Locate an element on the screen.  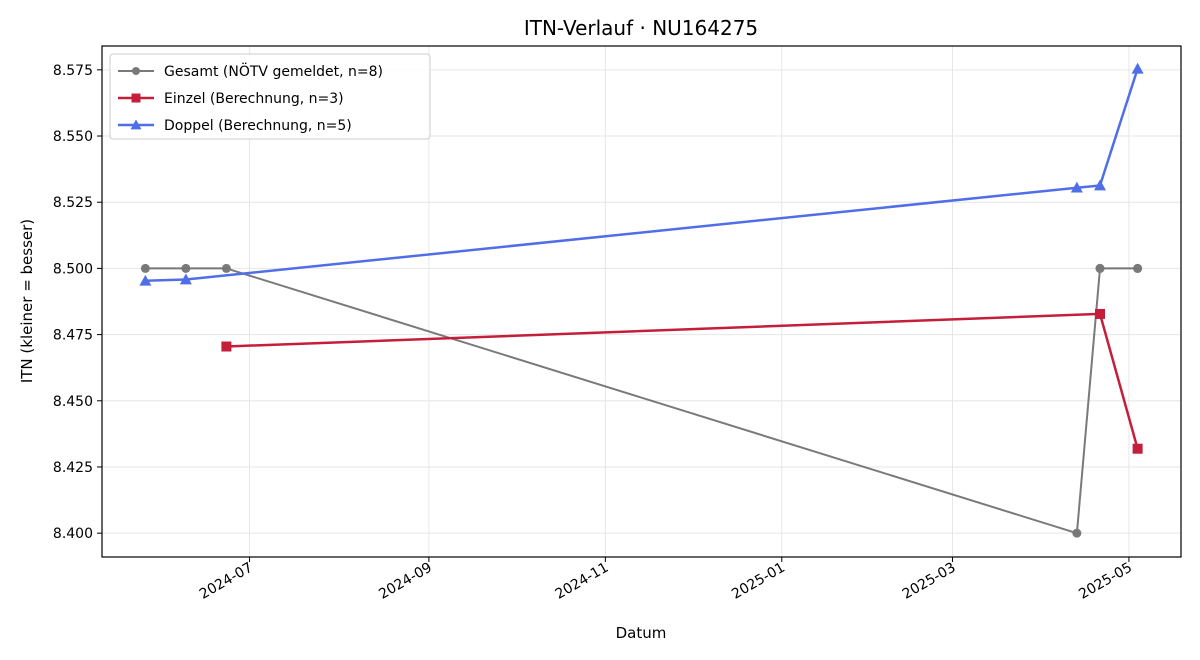
y-tick-label: 8.575 is located at coordinates (73, 71).